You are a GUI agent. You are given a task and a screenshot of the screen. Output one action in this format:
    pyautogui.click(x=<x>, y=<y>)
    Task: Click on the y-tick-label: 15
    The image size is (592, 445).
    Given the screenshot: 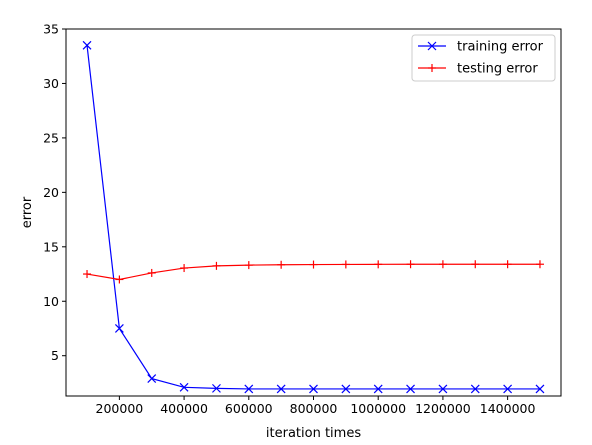 What is the action you would take?
    pyautogui.click(x=51, y=246)
    